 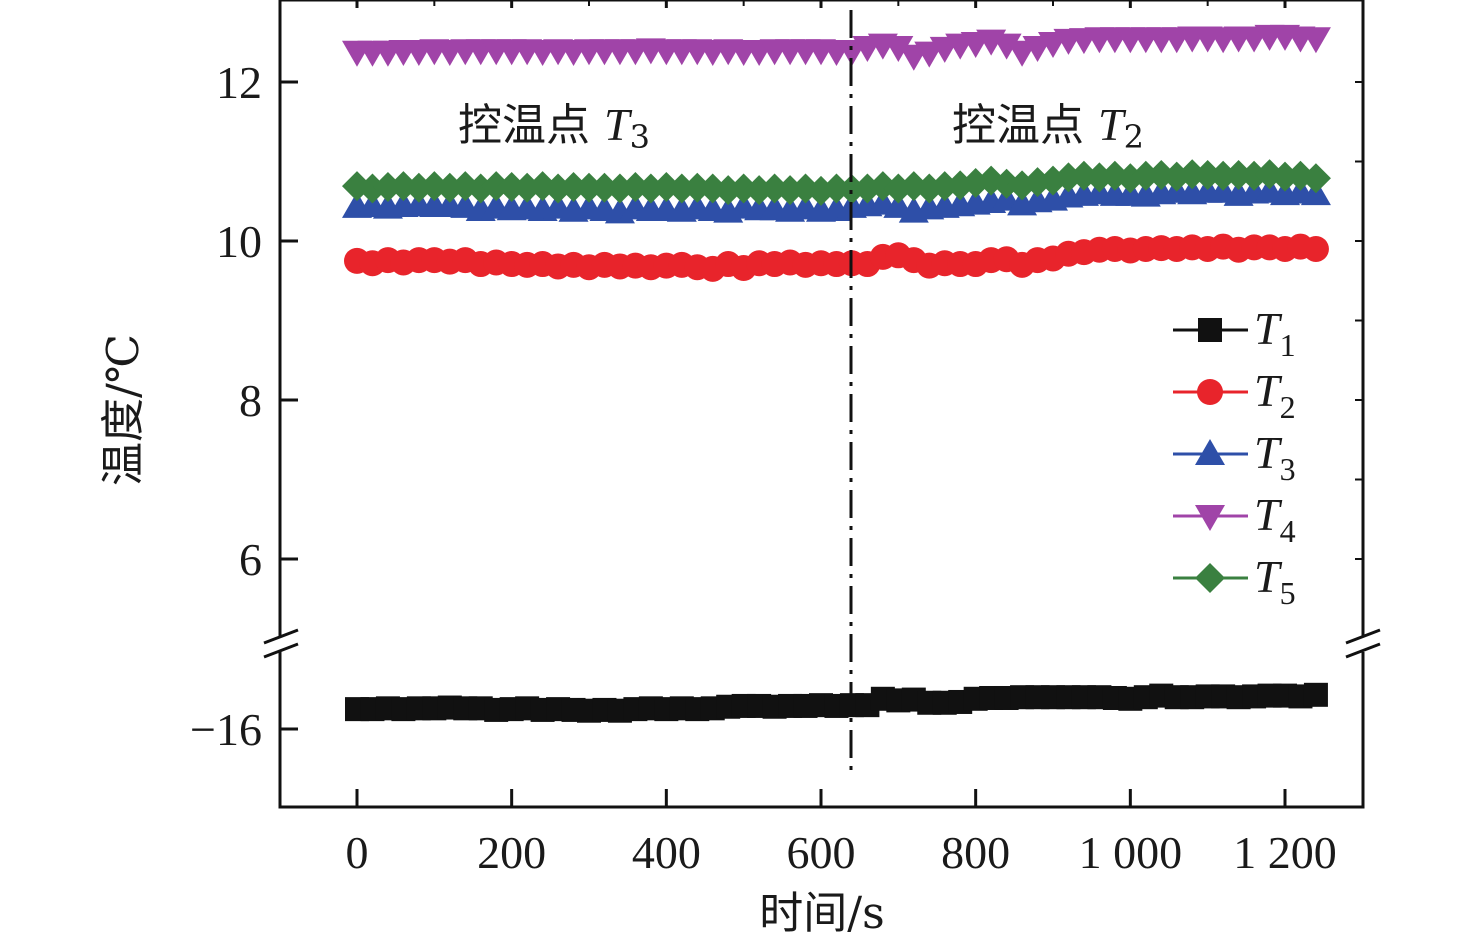 I want to click on x-tick-label: 200, so click(x=511, y=852).